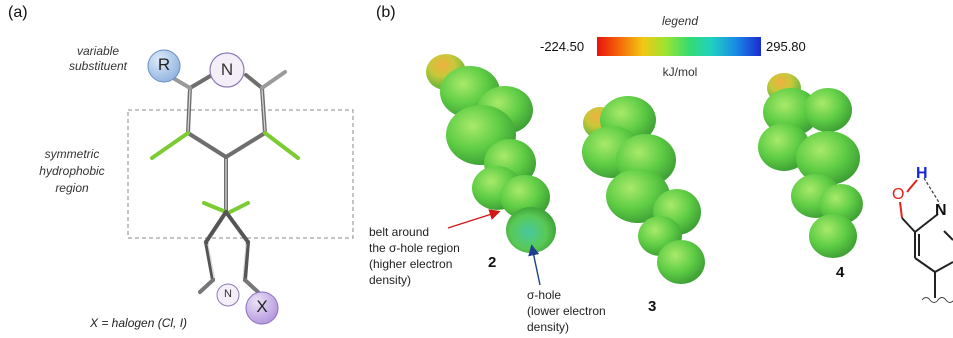  Describe the element at coordinates (926, 240) in the screenshot. I see `partial-structure` at that location.